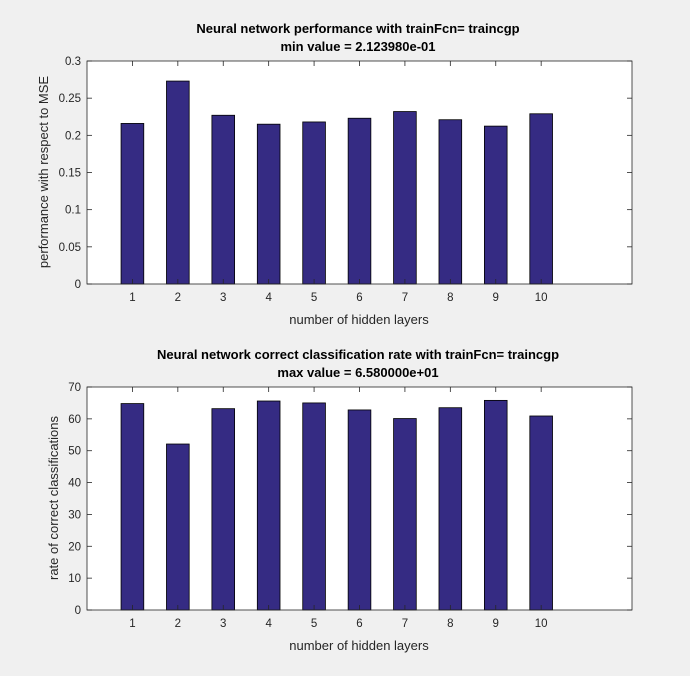  Describe the element at coordinates (359, 298) in the screenshot. I see `performance-x-tick-label: 6` at that location.